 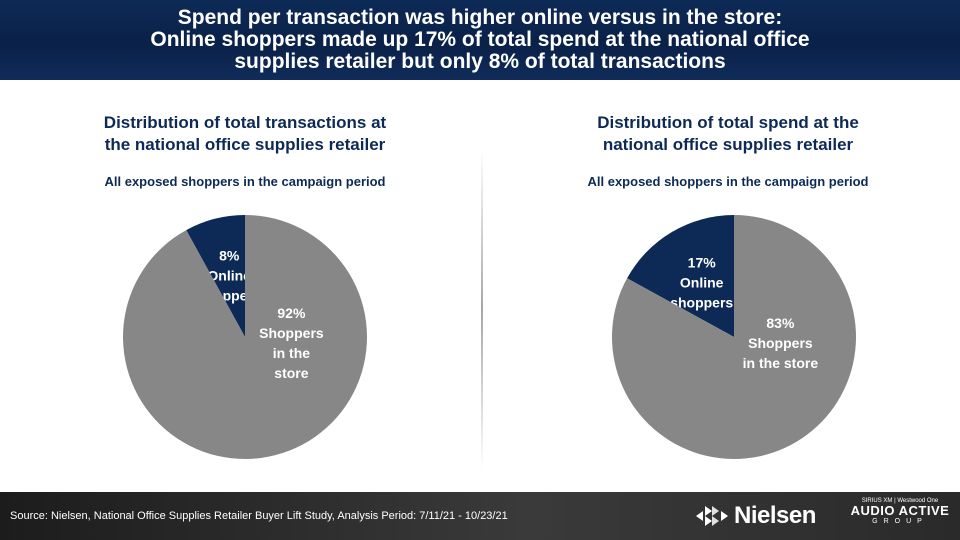 What do you see at coordinates (291, 313) in the screenshot?
I see `pie-label-line: 92%` at bounding box center [291, 313].